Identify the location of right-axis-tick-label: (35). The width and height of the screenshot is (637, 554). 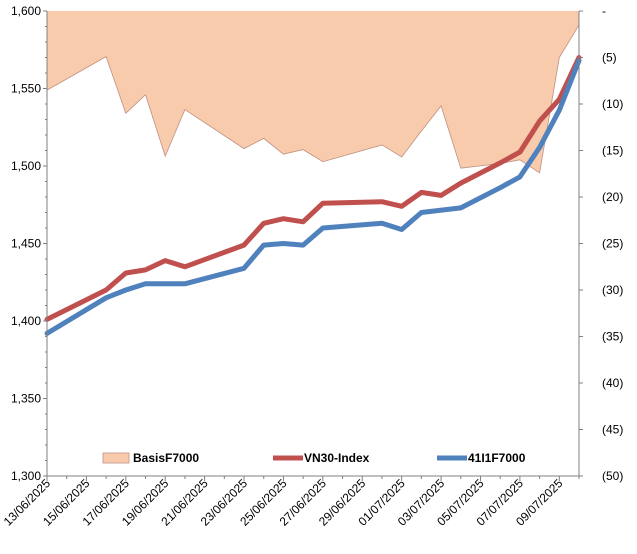
(612, 337).